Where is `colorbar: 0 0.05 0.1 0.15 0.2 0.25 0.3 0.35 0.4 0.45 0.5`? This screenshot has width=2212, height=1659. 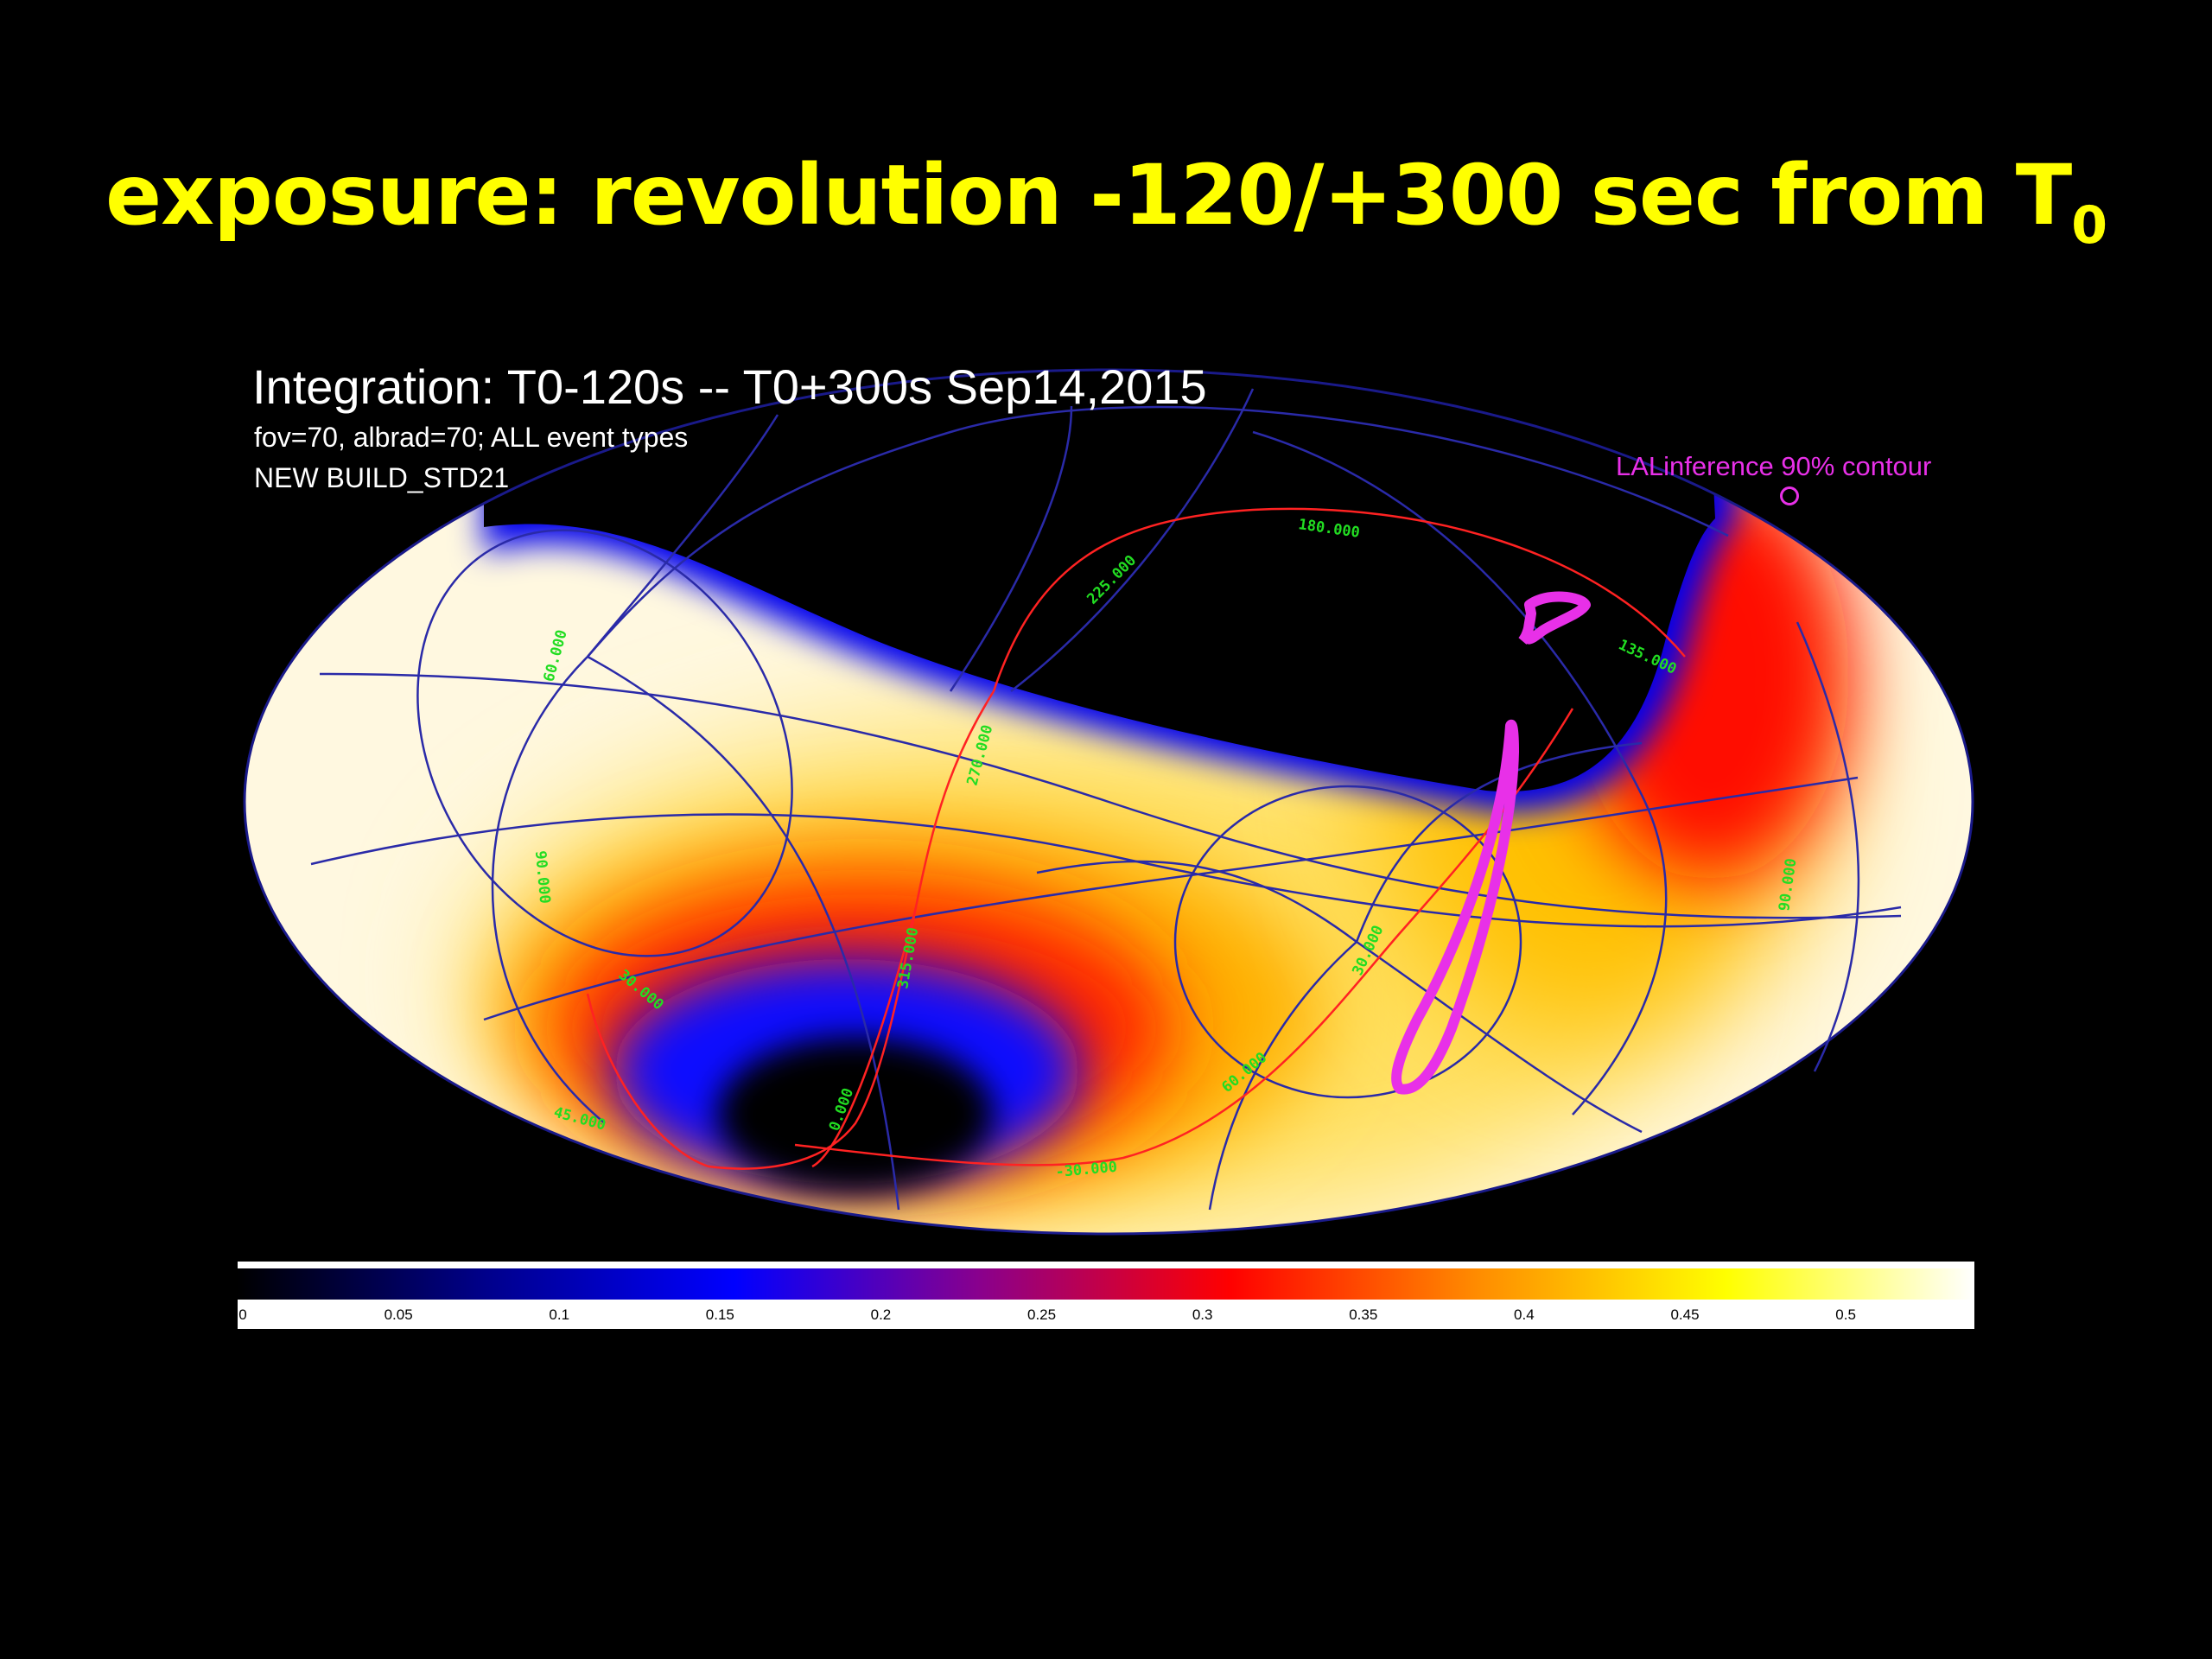 colorbar: 0 0.05 0.1 0.15 0.2 0.25 0.3 0.35 0.4 0.45 0.5 is located at coordinates (1106, 1295).